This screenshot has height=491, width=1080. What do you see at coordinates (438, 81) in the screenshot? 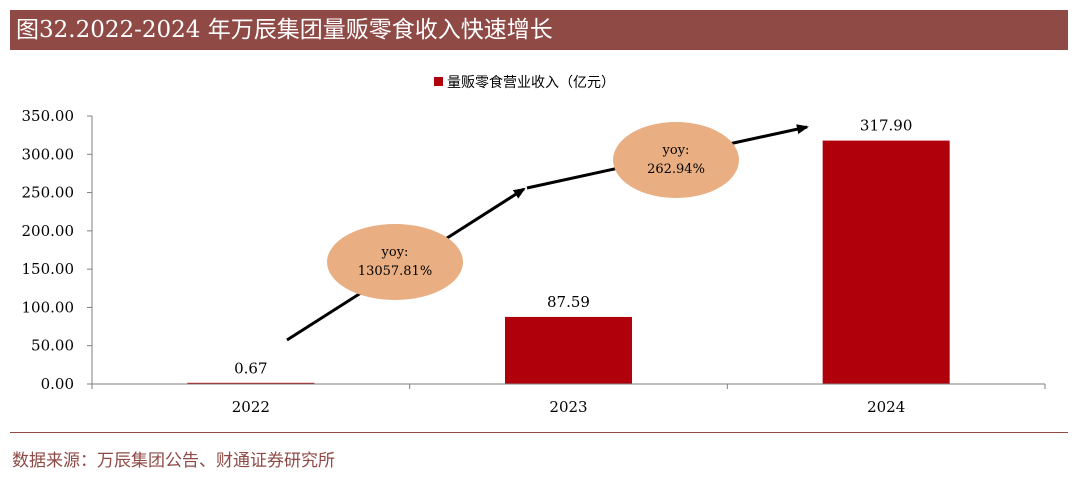
I see `legend-swatch` at bounding box center [438, 81].